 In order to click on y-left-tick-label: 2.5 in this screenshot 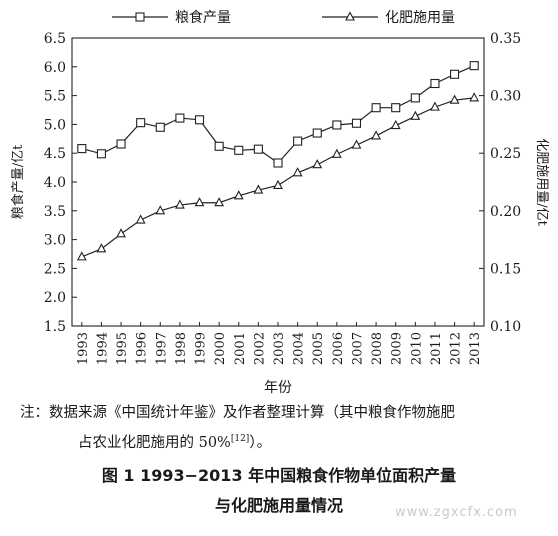, I will do `click(55, 269)`.